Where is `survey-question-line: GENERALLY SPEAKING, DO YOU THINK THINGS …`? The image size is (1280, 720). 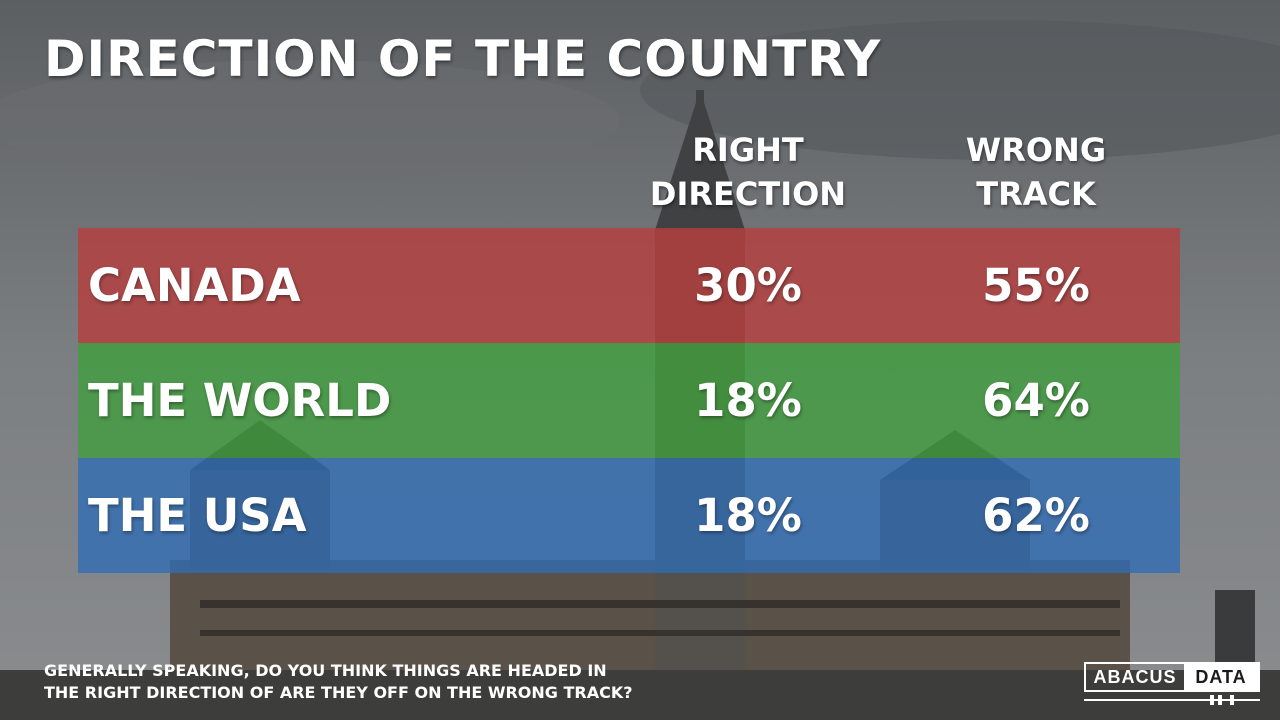 survey-question-line: GENERALLY SPEAKING, DO YOU THINK THINGS … is located at coordinates (325, 670).